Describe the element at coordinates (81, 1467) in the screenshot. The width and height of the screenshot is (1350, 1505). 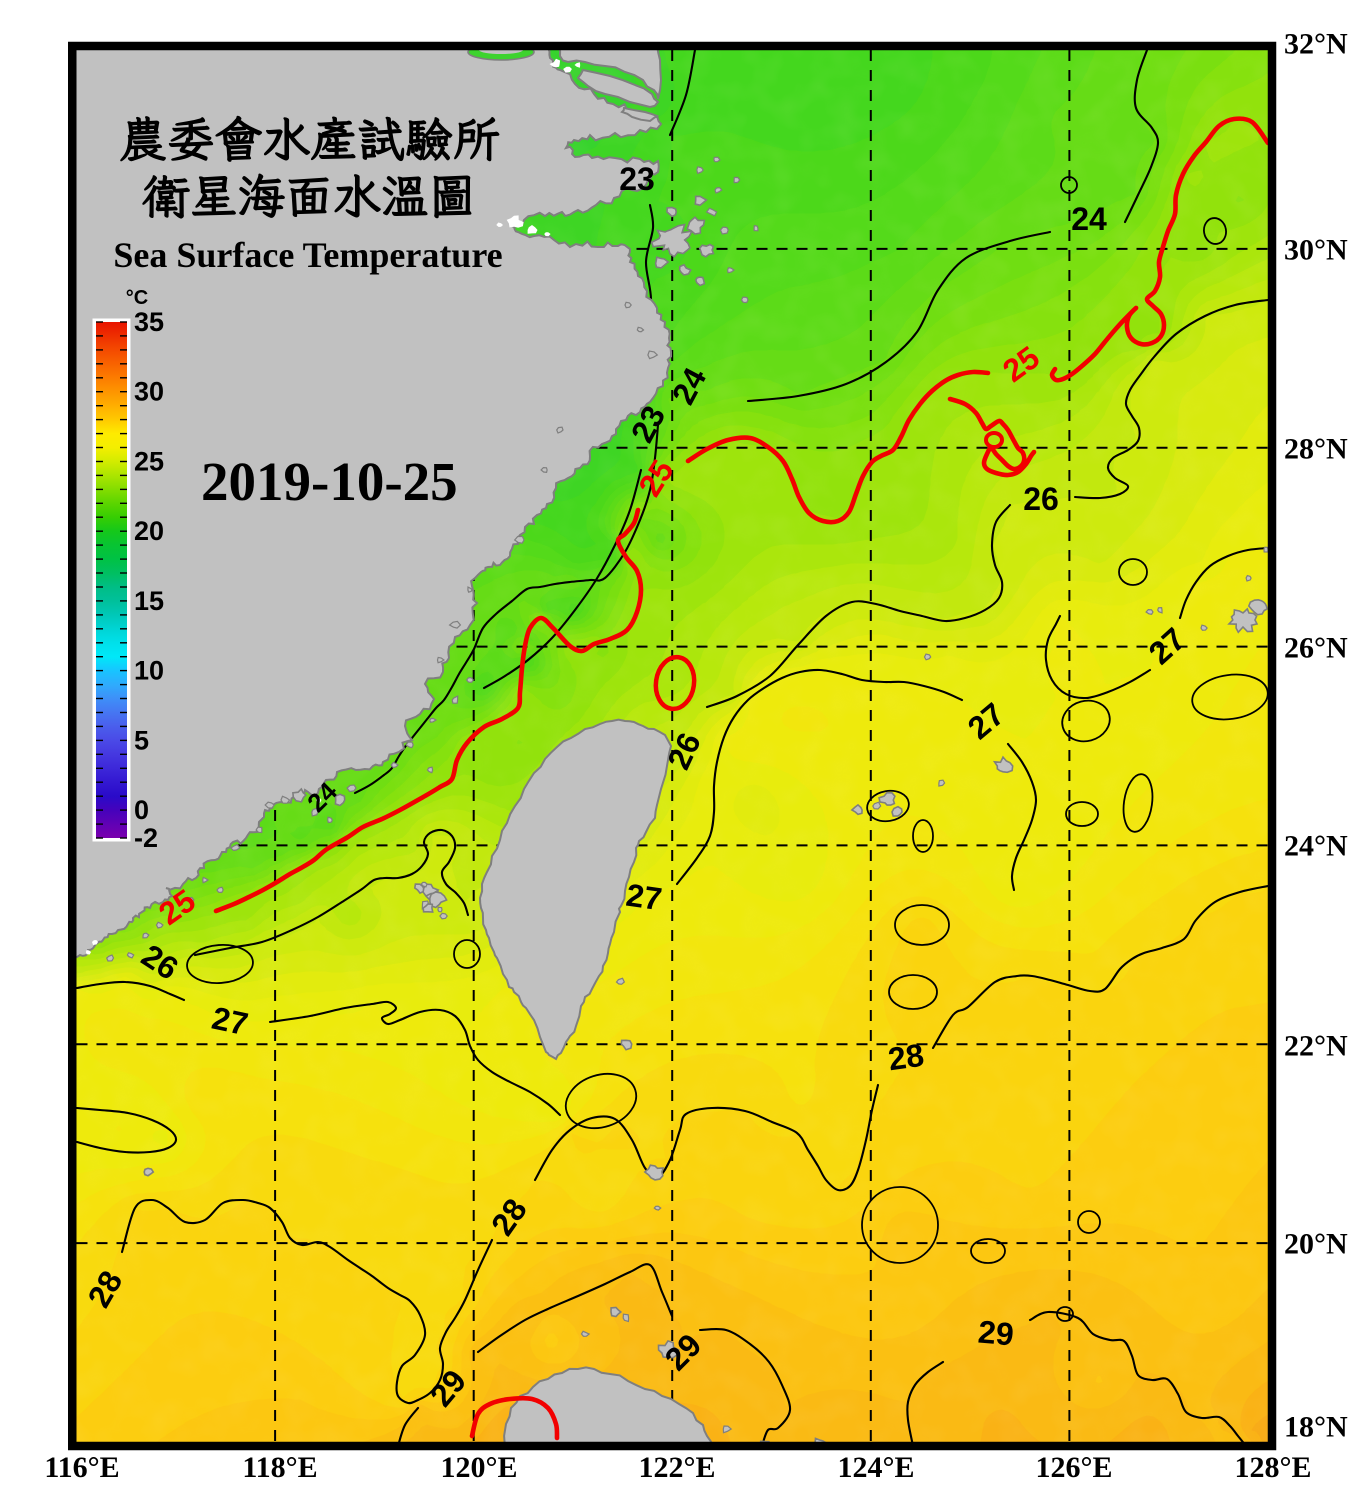
I see `svg-text: 116°E` at that location.